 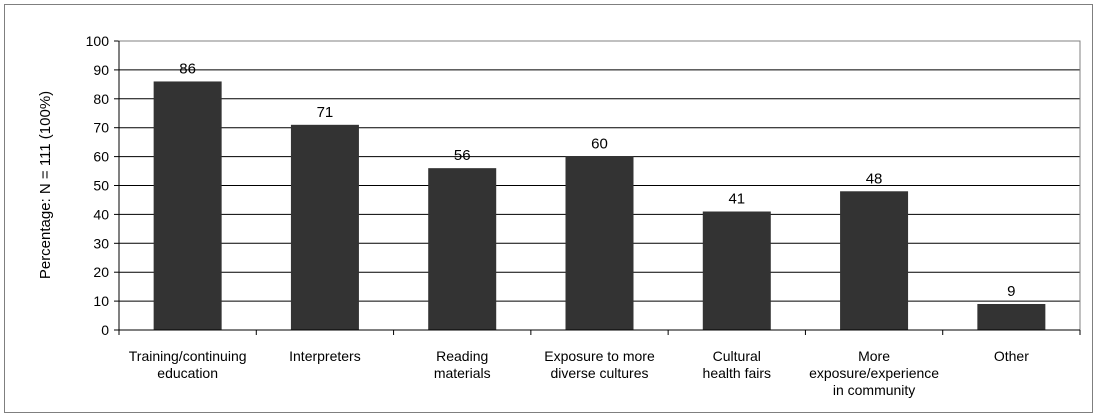 I want to click on y-tick-label: 30, so click(x=101, y=243).